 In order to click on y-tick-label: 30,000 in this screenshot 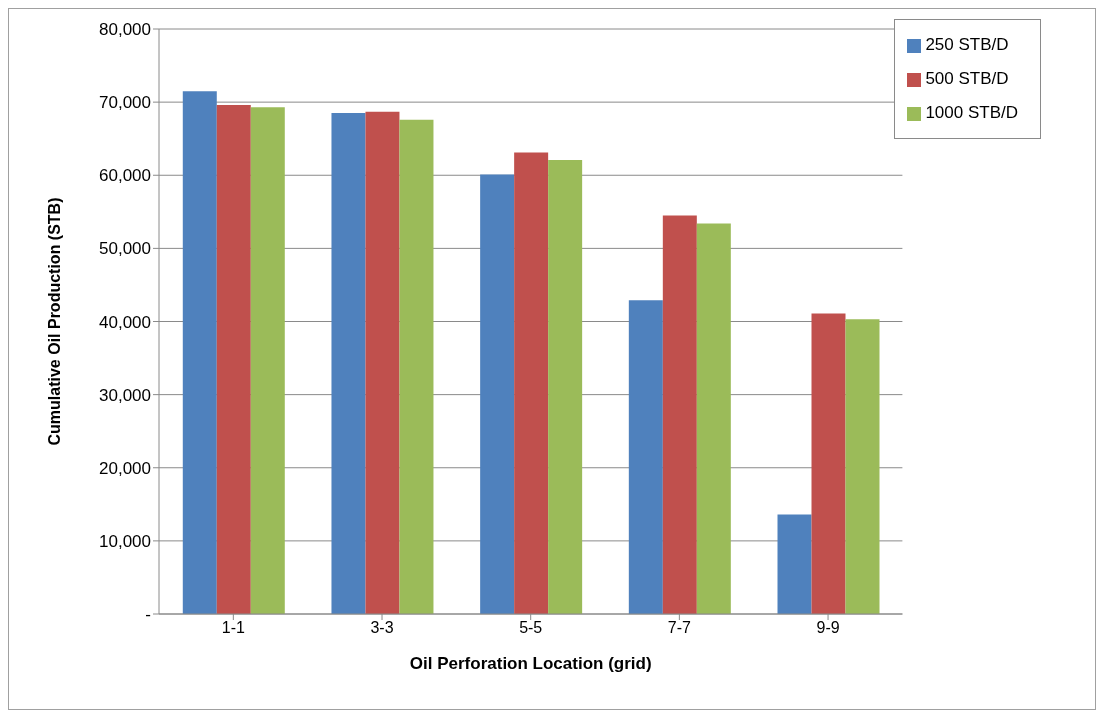, I will do `click(125, 395)`.